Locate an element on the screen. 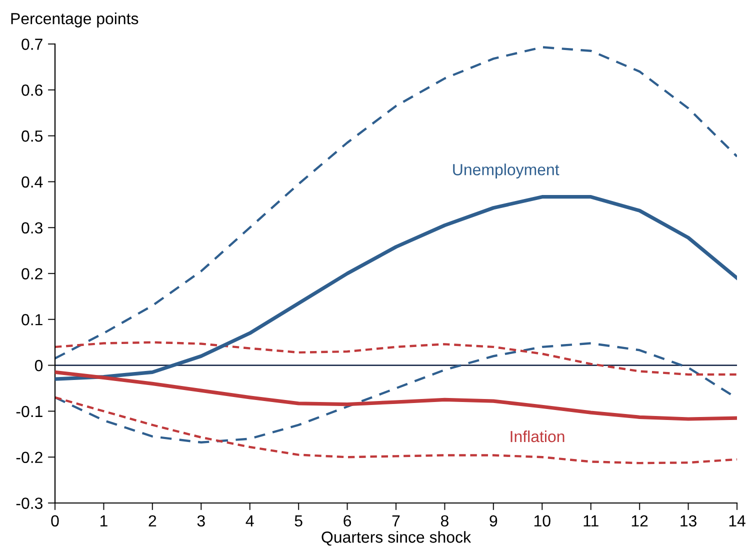 This screenshot has width=748, height=552. y-tick-label: 0.1 is located at coordinates (32, 320).